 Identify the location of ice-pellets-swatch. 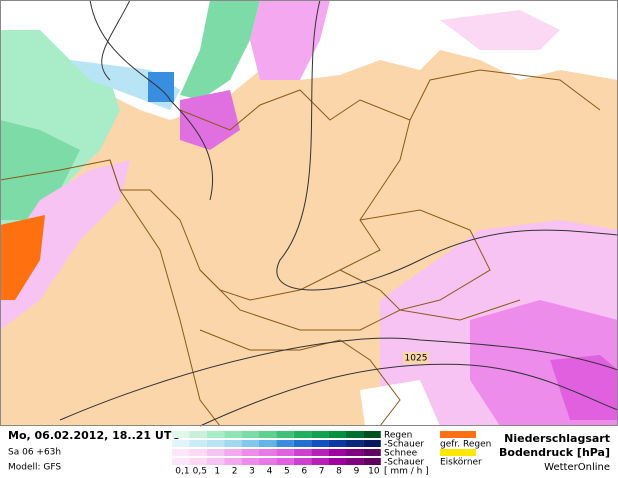
(458, 452).